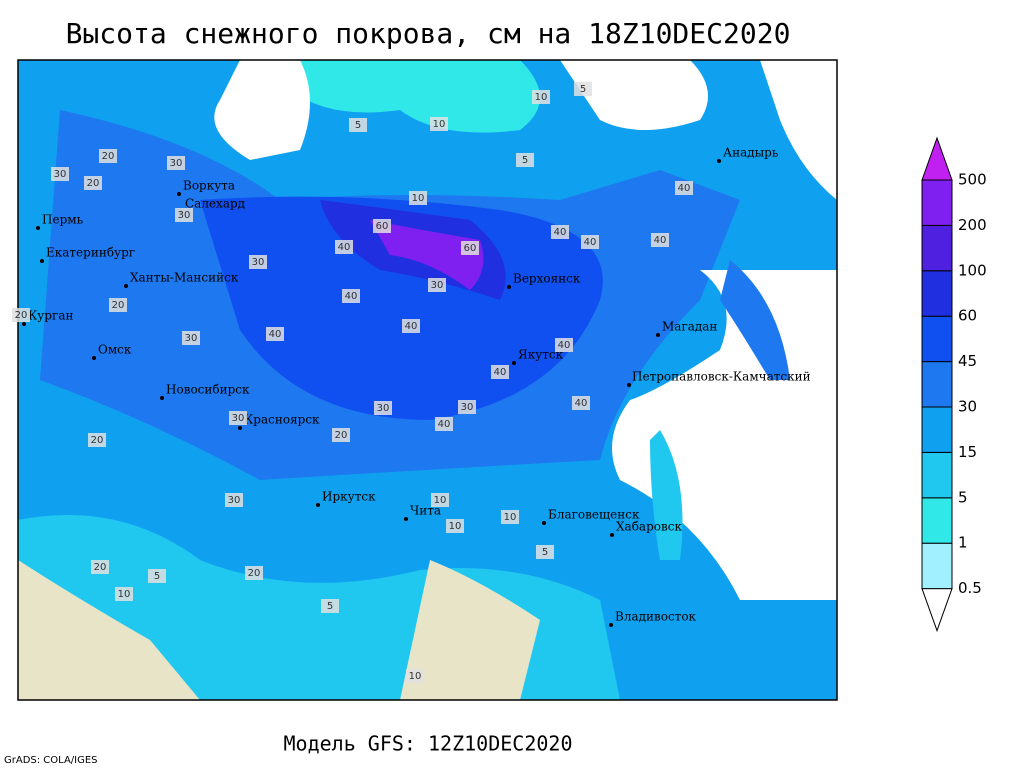  What do you see at coordinates (90, 253) in the screenshot?
I see `city-label: Екатеринбург` at bounding box center [90, 253].